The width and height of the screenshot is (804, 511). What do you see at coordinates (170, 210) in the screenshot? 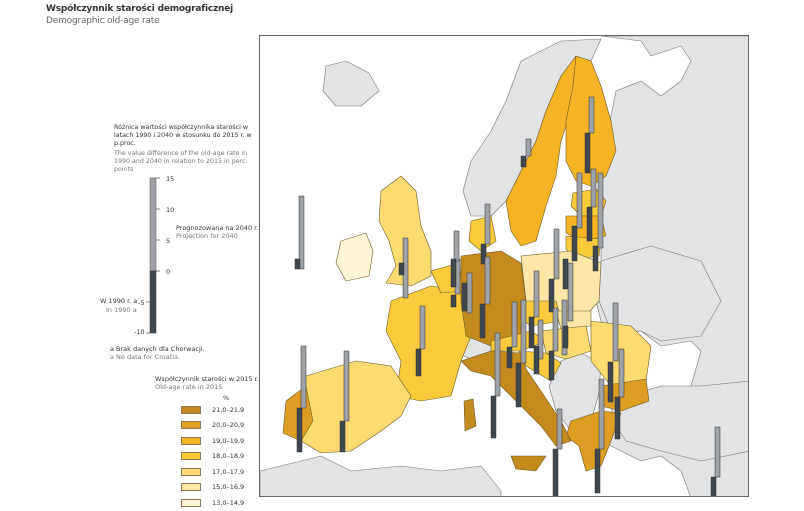
I see `tick-10: 10` at bounding box center [170, 210].